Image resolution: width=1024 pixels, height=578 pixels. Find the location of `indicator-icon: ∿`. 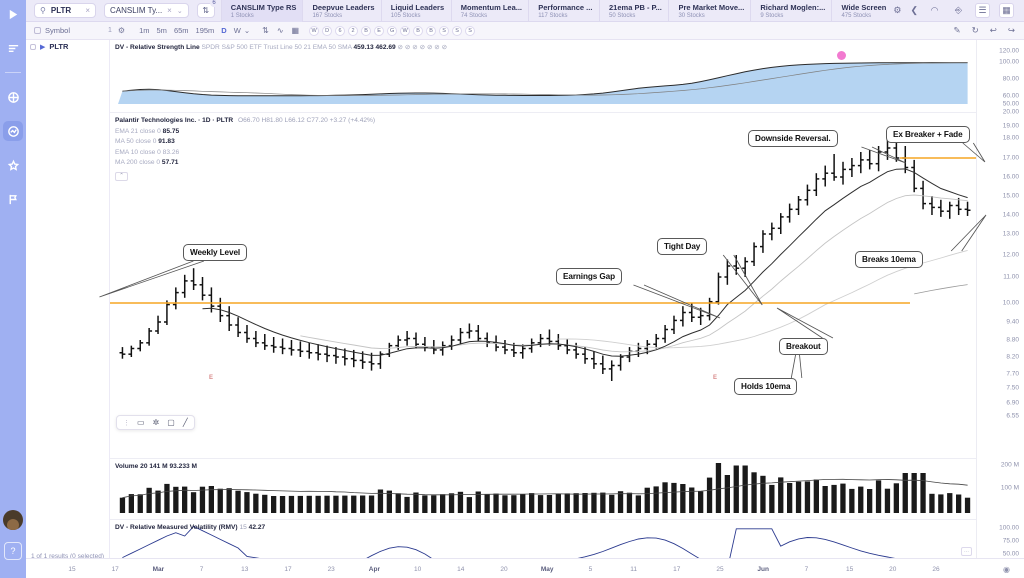

indicator-icon: ∿ is located at coordinates (280, 30).